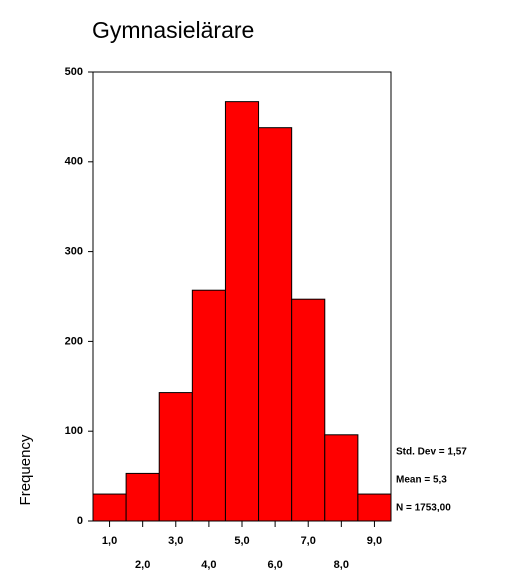 This screenshot has width=511, height=572. I want to click on x-tick-label: 2,0, so click(142, 565).